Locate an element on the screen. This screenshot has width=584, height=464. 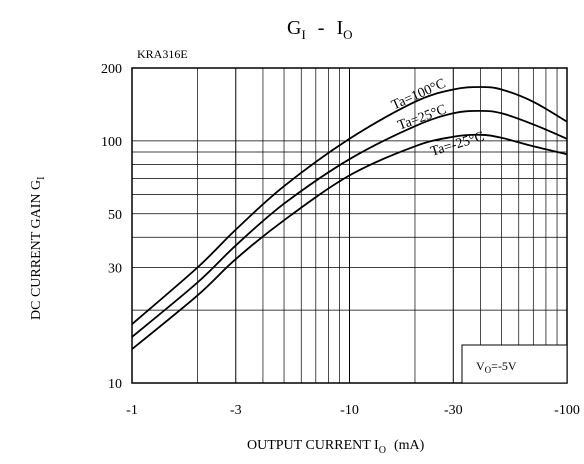
x-tick-label: -3 is located at coordinates (236, 410).